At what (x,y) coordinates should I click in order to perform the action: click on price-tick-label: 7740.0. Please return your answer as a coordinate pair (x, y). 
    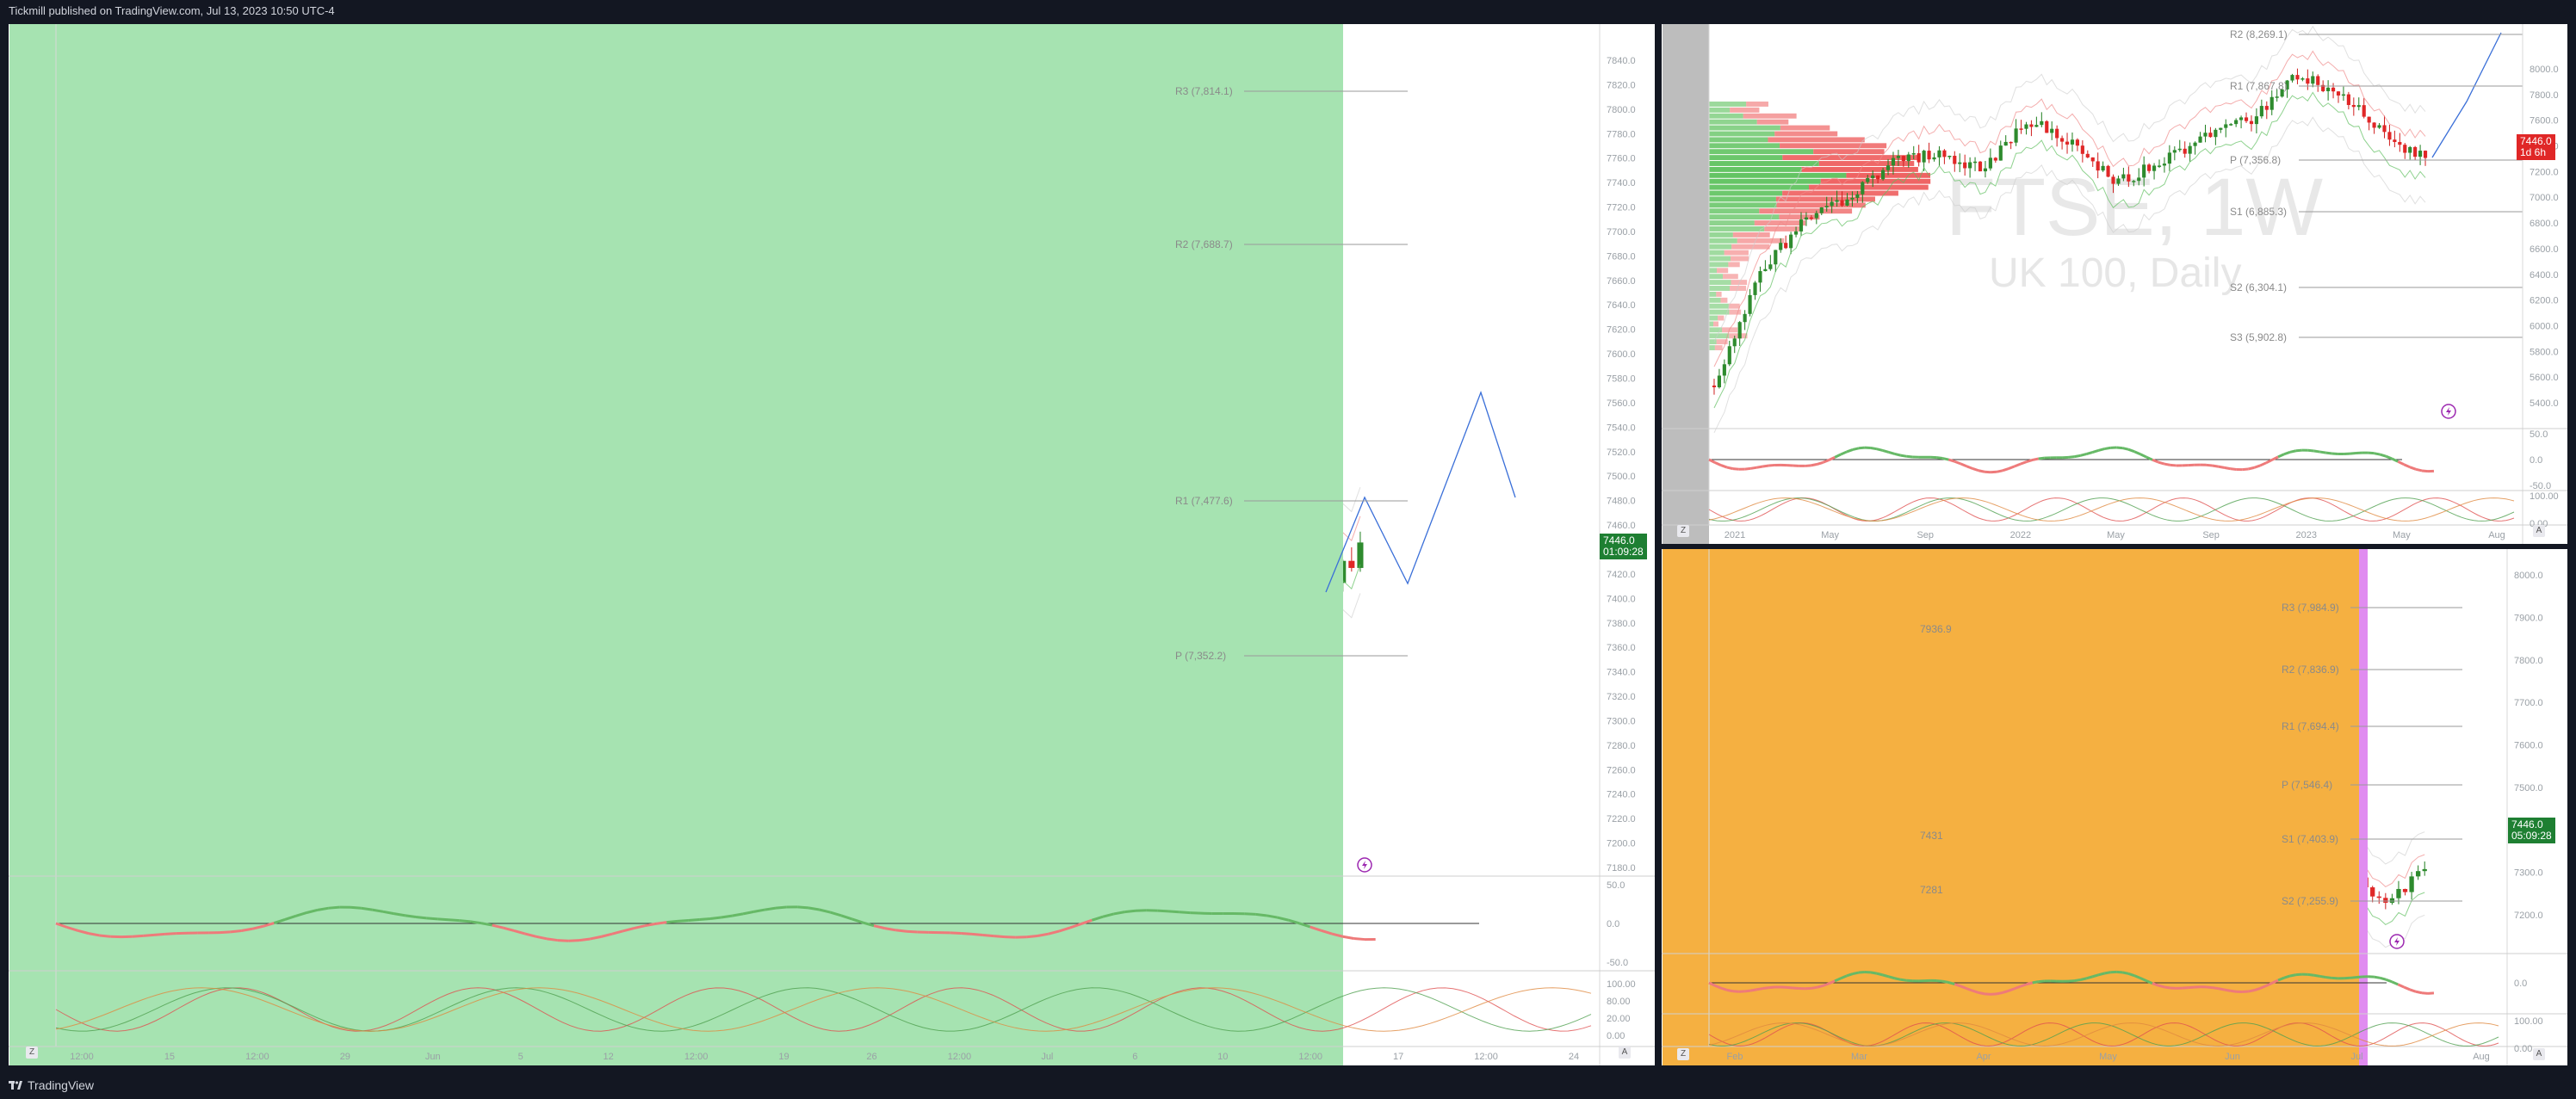
    Looking at the image, I should click on (1621, 183).